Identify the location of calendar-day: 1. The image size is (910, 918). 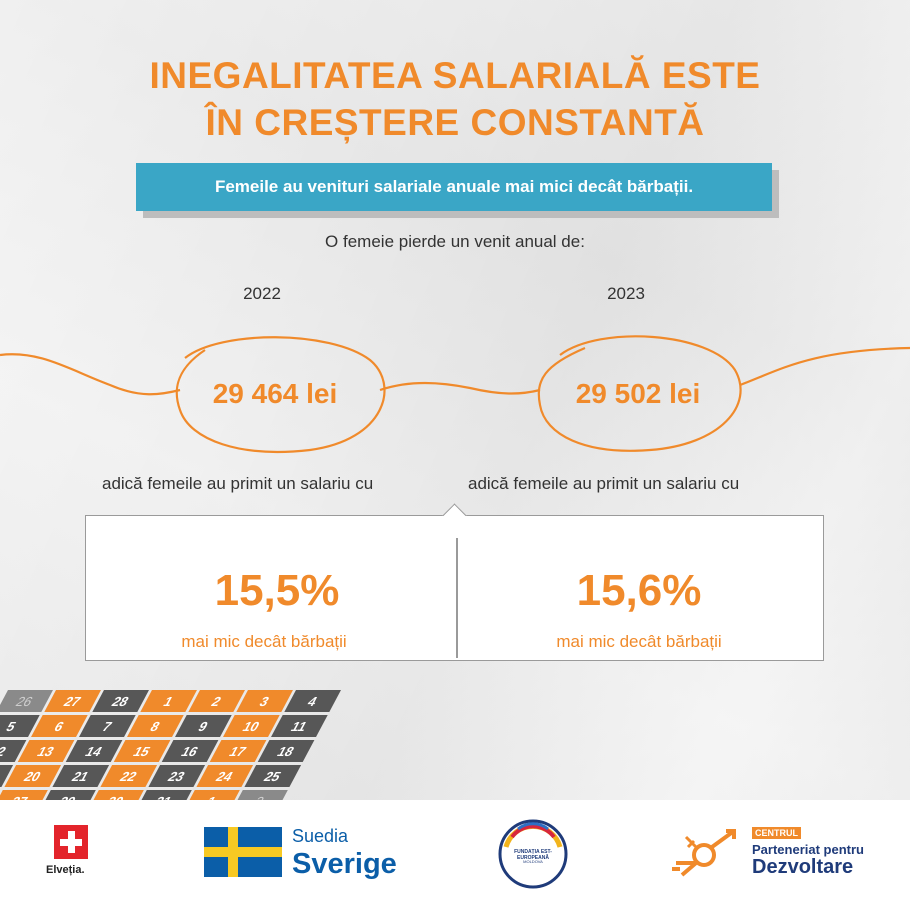
(168, 701).